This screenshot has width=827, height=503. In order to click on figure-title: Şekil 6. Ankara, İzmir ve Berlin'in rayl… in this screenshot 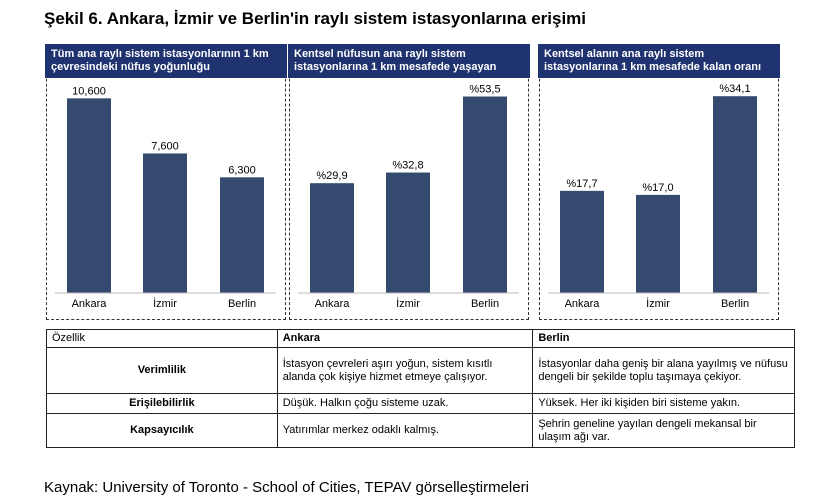, I will do `click(315, 18)`.